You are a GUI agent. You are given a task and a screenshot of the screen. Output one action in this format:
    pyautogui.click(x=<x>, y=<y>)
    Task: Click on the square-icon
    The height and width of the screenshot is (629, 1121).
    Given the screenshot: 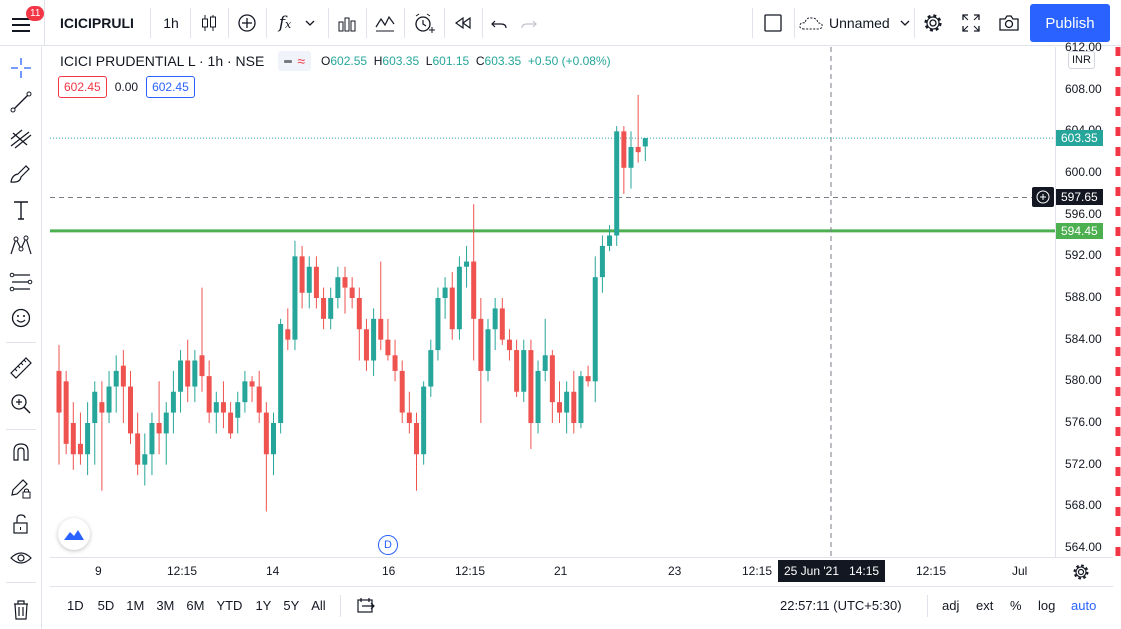 What is the action you would take?
    pyautogui.click(x=773, y=23)
    